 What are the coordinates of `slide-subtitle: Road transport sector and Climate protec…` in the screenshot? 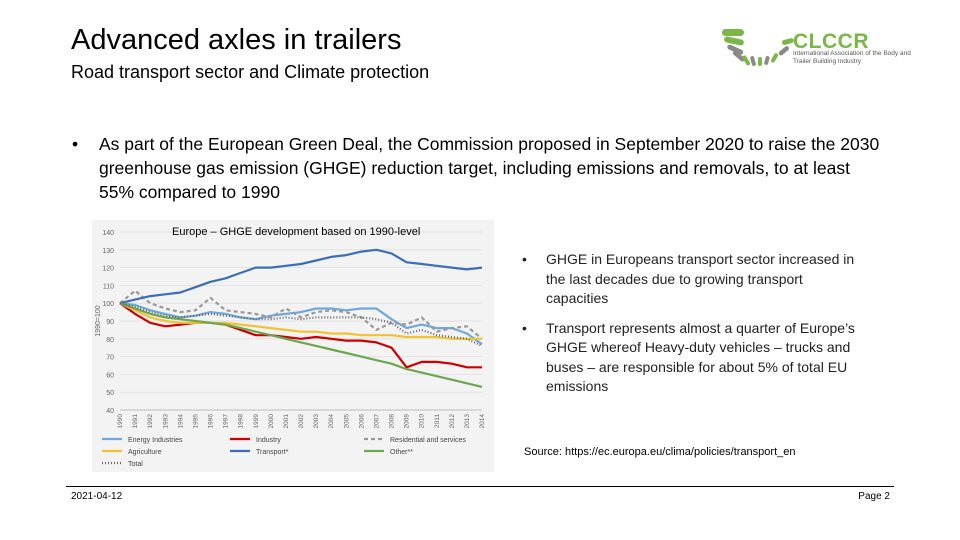 It's located at (250, 72).